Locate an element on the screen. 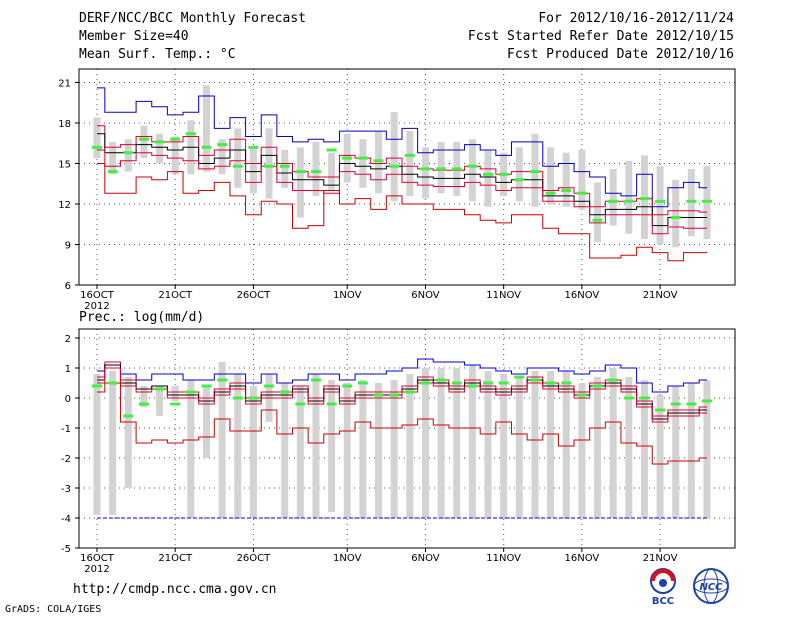 This screenshot has height=618, width=800. prec-xtick-label: 16NOV is located at coordinates (581, 558).